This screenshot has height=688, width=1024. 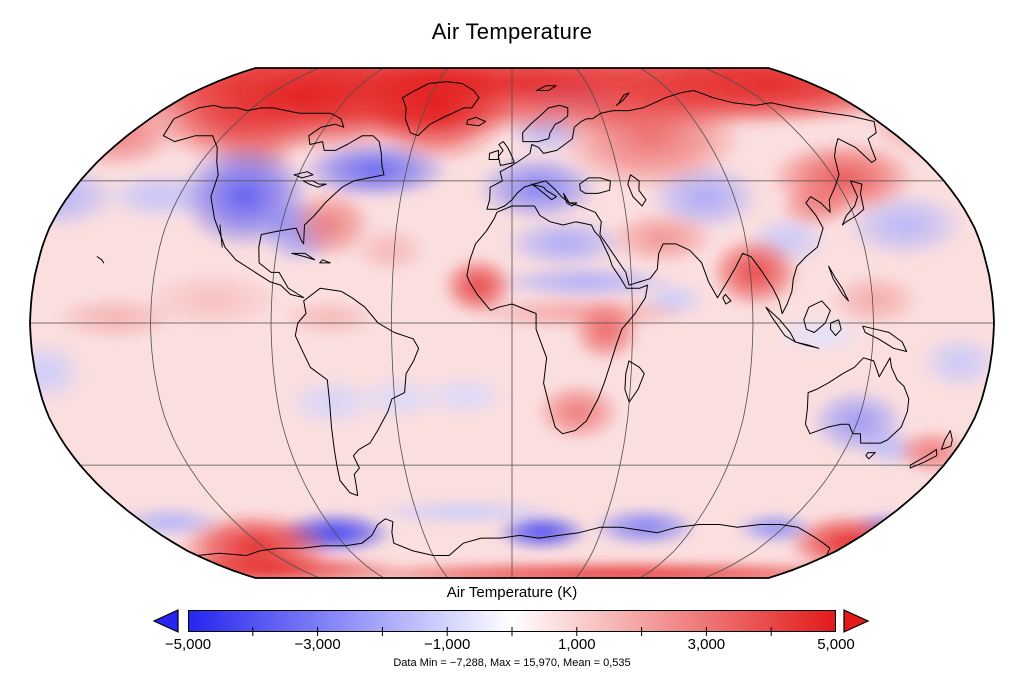 I want to click on colorbar-tick-label: 3,000, so click(x=706, y=644).